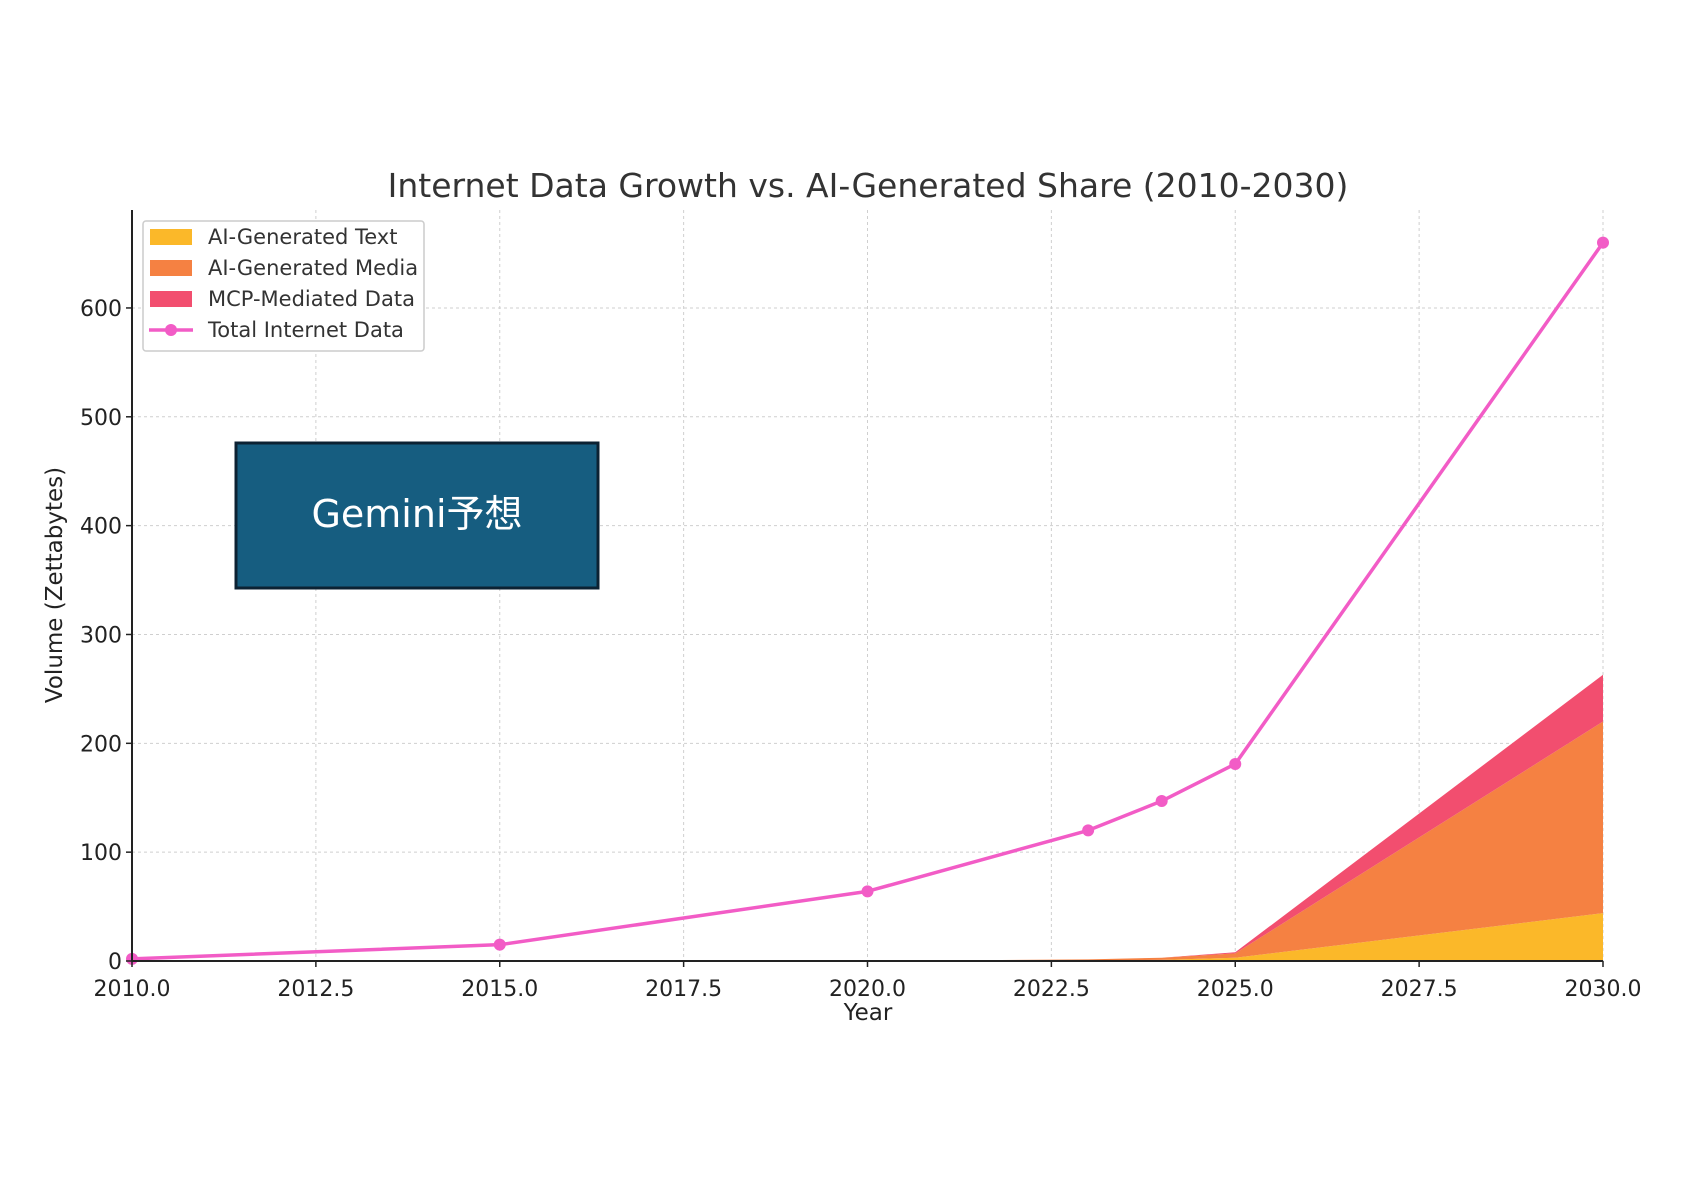 The image size is (1684, 1191). What do you see at coordinates (101, 309) in the screenshot?
I see `y-tick-label: 600` at bounding box center [101, 309].